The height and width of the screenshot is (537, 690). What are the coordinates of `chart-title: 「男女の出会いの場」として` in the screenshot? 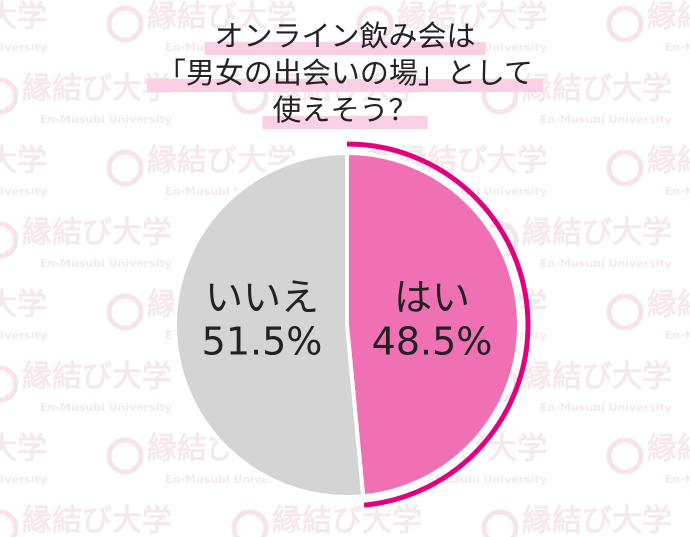 It's located at (345, 73).